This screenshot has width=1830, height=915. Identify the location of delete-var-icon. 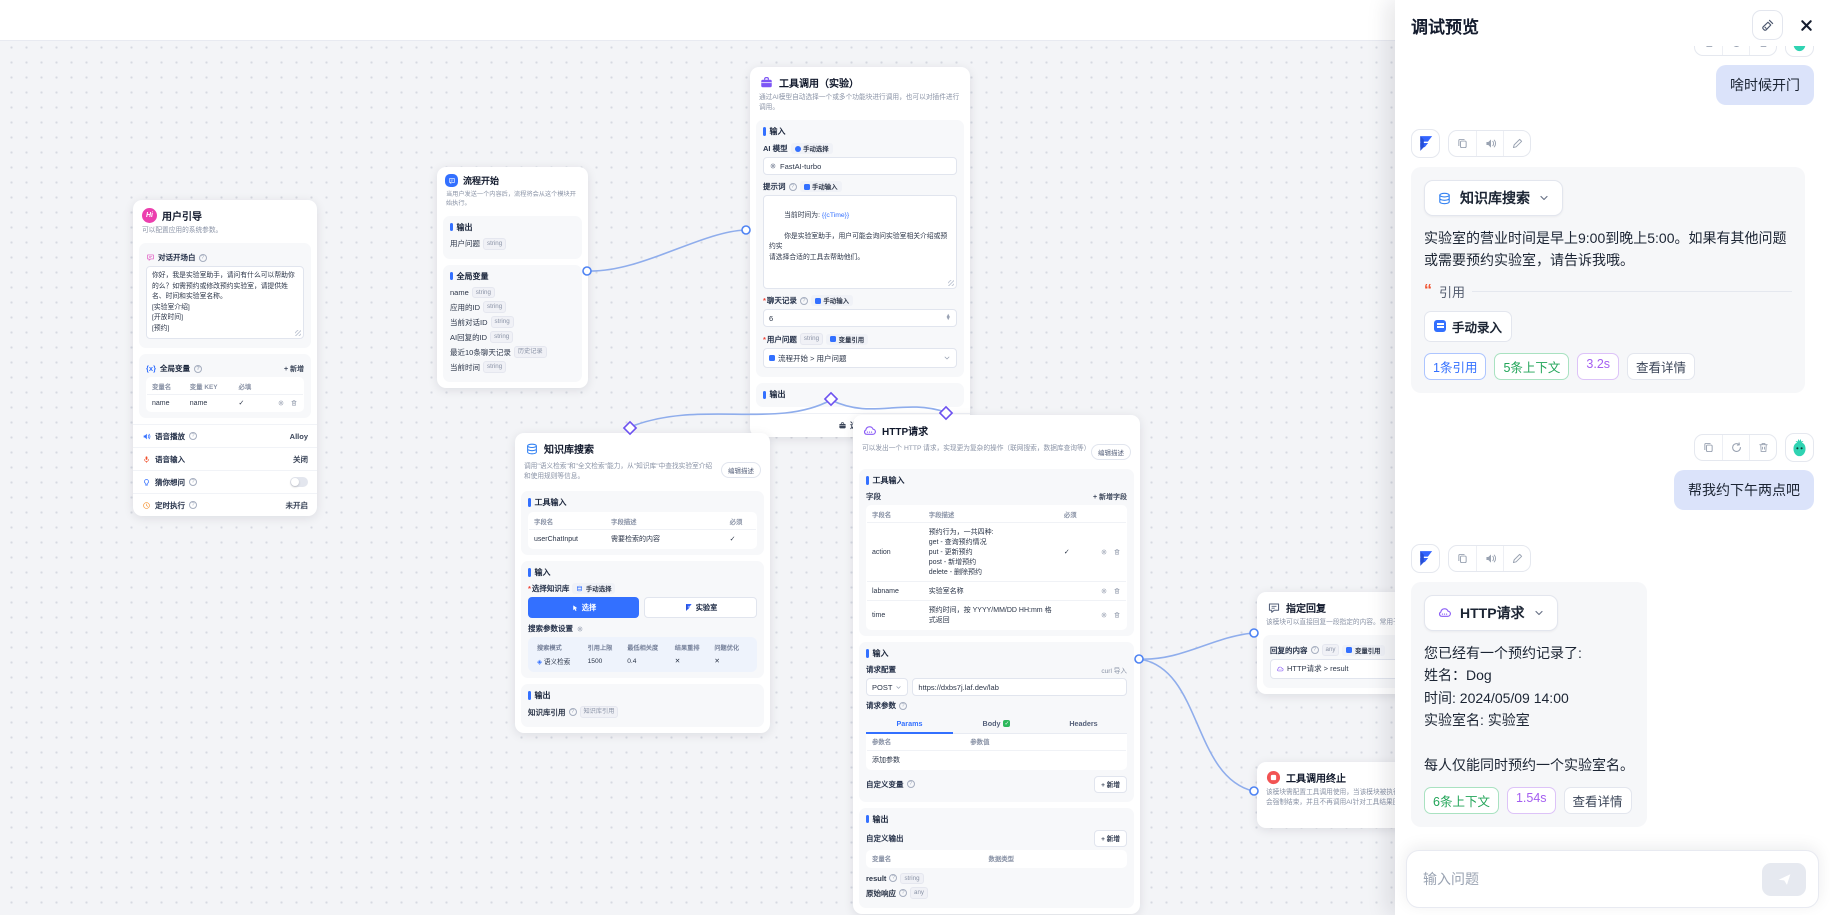
(294, 403).